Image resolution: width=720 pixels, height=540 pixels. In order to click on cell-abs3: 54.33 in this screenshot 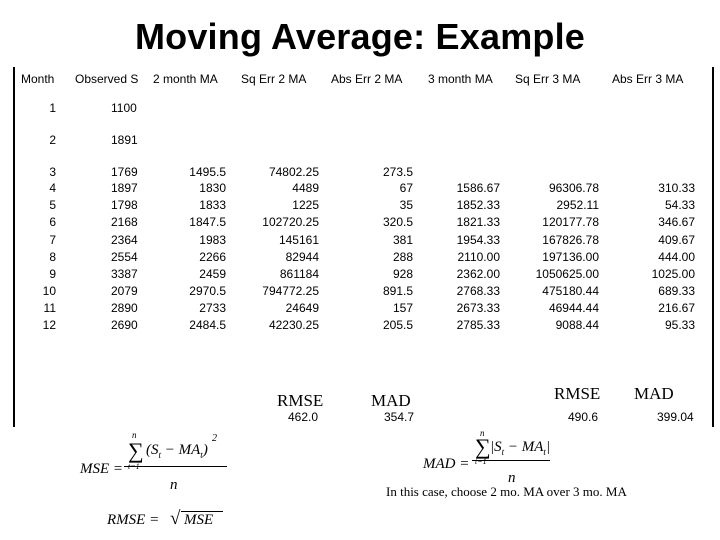, I will do `click(679, 205)`.